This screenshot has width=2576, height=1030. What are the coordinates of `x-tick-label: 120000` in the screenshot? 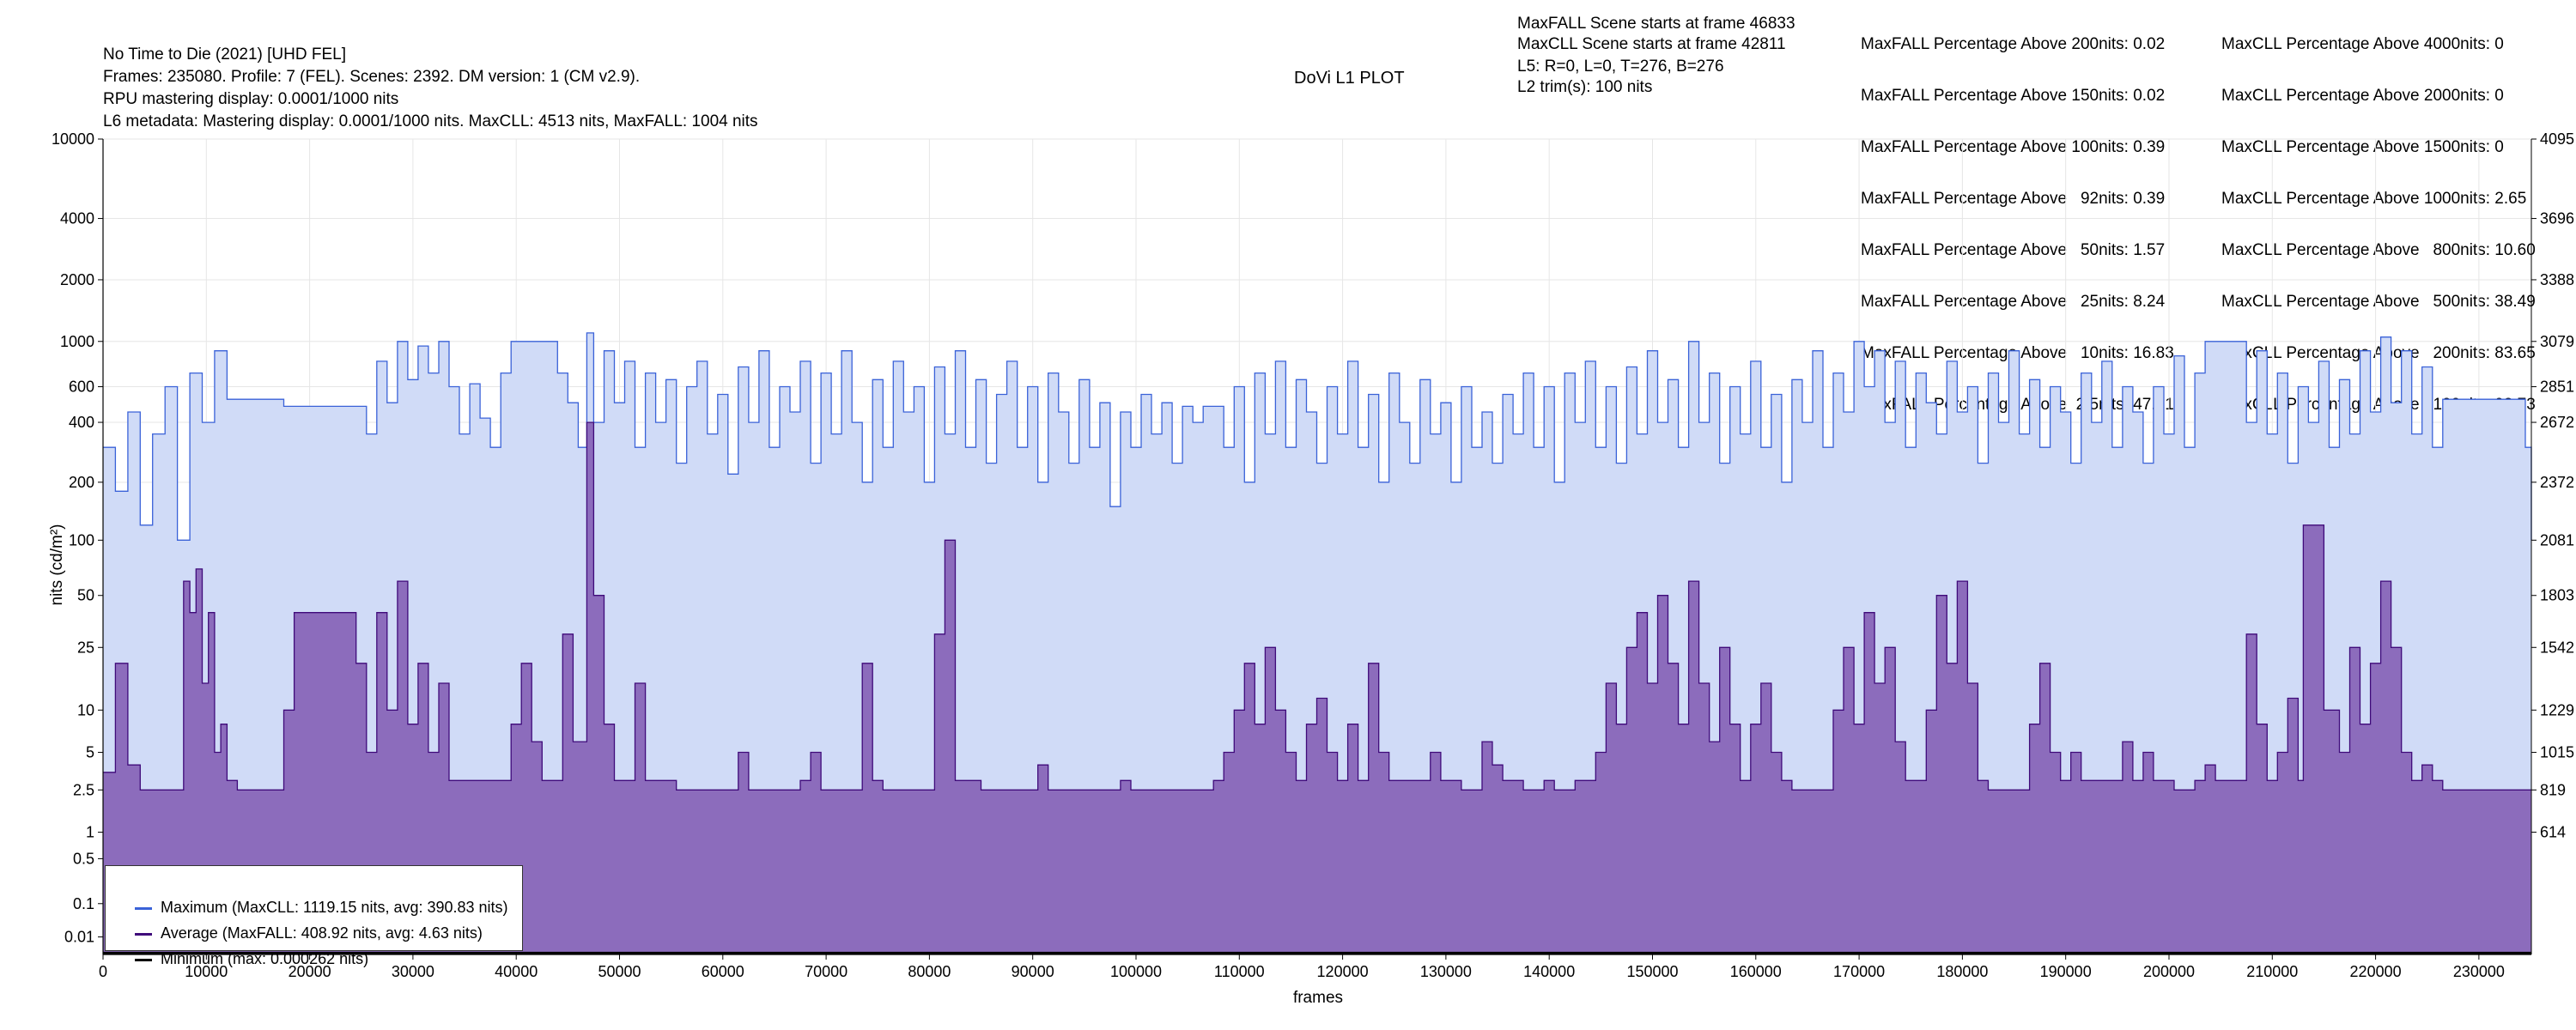 It's located at (1343, 971).